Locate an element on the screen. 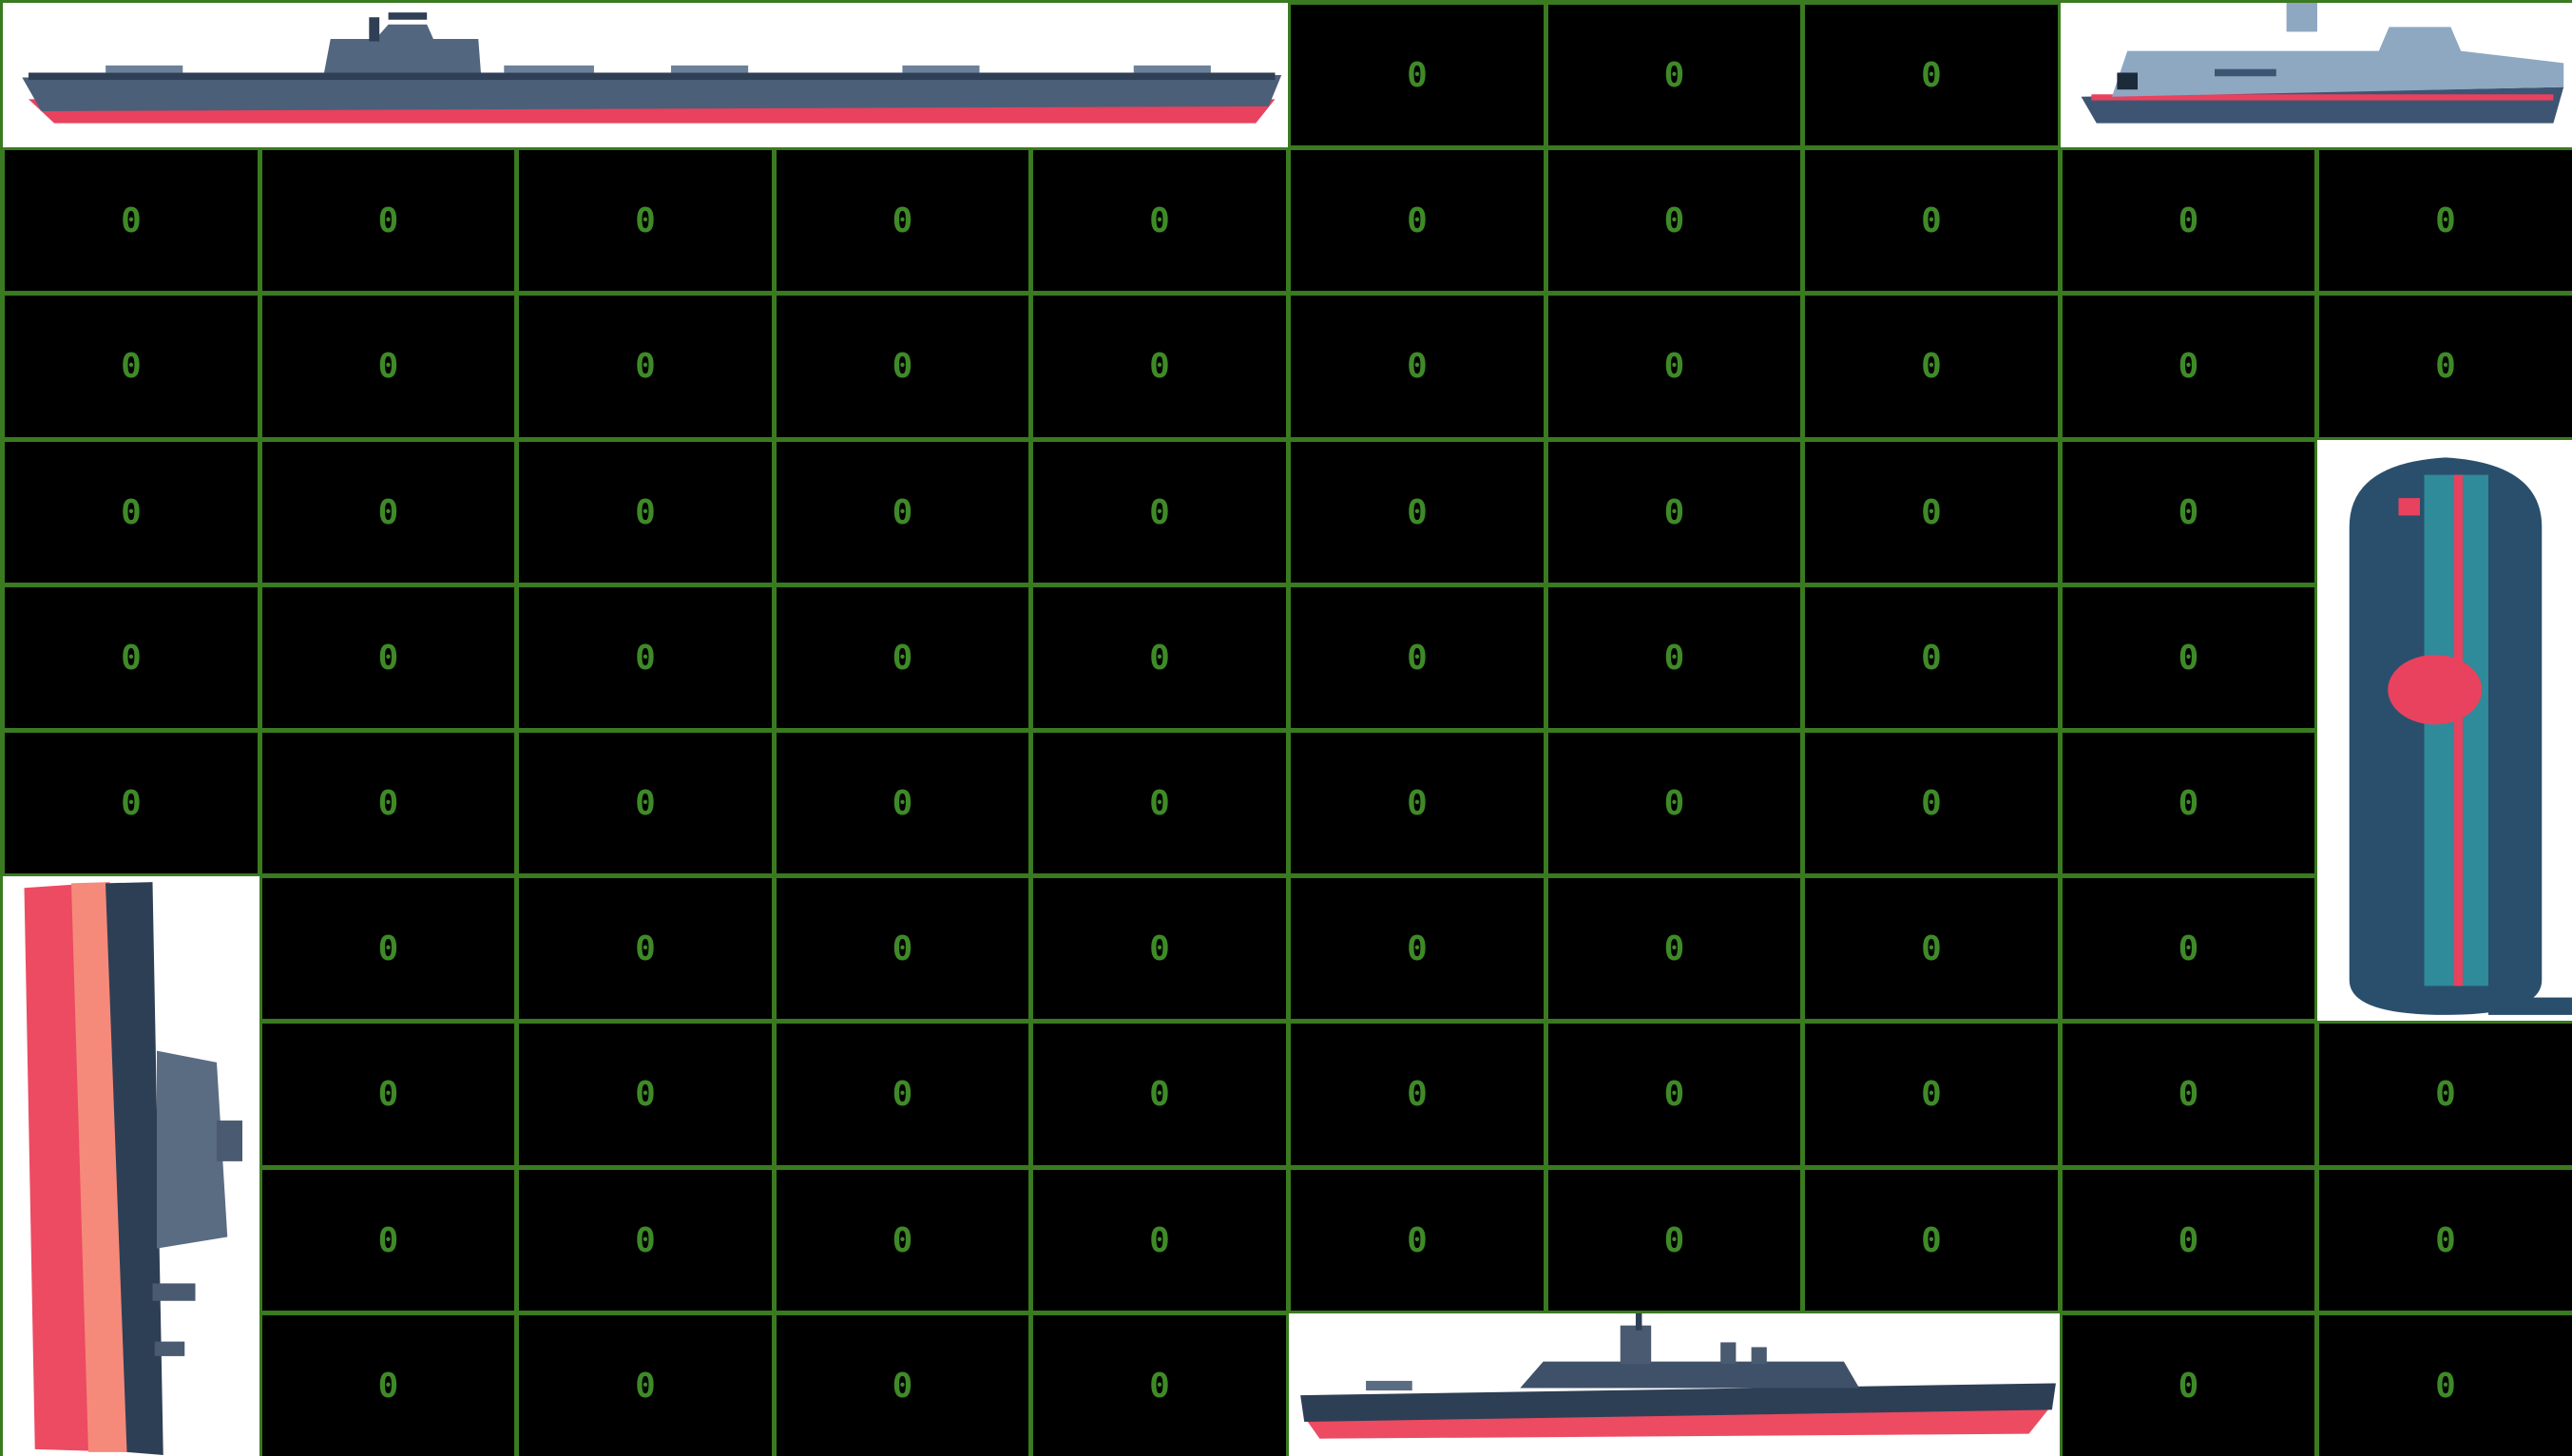 The image size is (2572, 1456). grid-cell-r3-c4: 0 is located at coordinates (1159, 512).